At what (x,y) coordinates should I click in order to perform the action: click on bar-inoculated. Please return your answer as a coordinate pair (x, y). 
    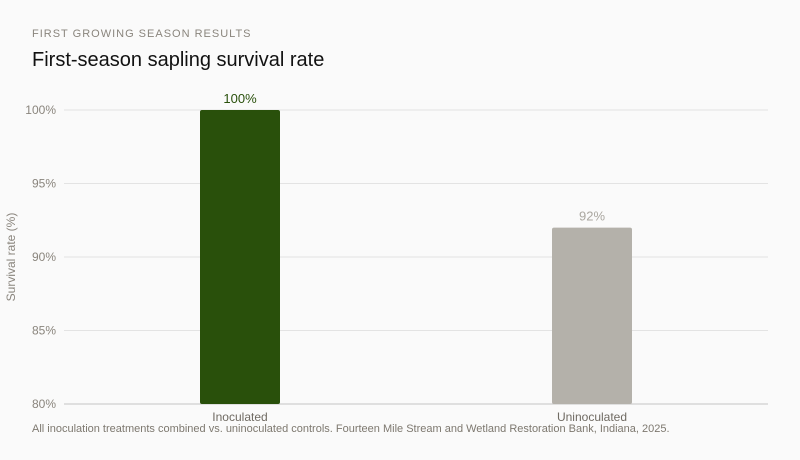
    Looking at the image, I should click on (240, 257).